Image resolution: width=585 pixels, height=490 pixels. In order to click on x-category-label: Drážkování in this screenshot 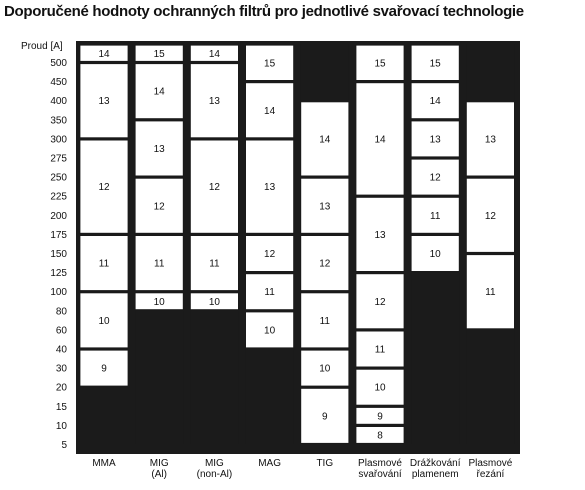, I will do `click(435, 463)`.